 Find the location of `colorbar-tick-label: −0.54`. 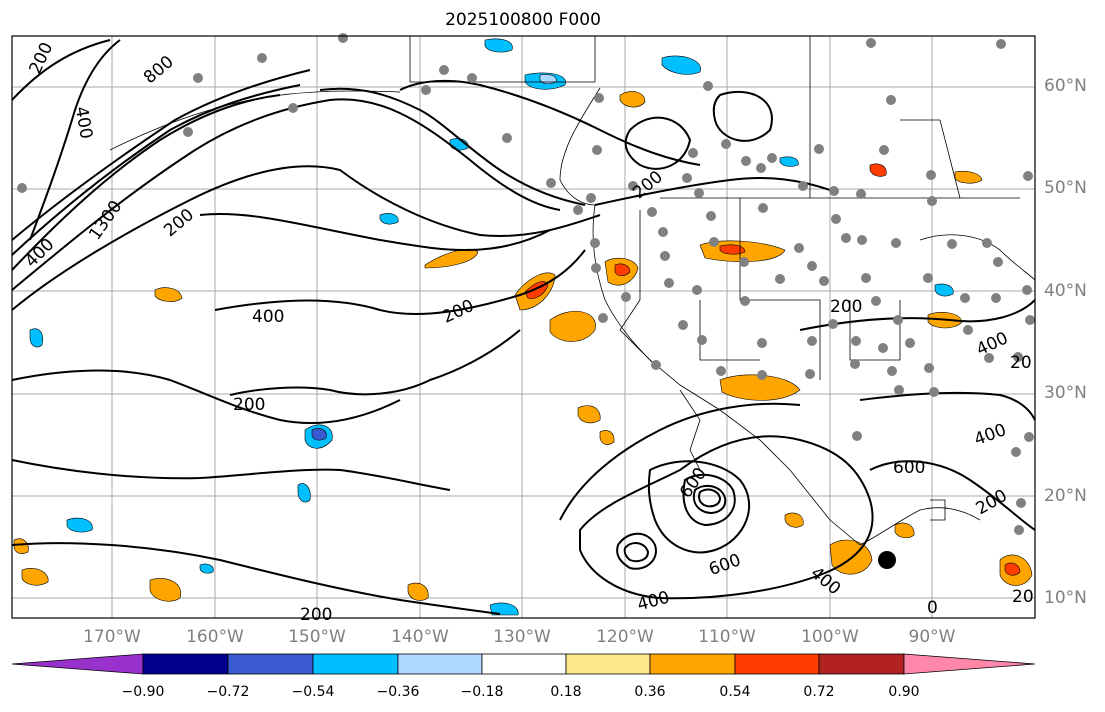

colorbar-tick-label: −0.54 is located at coordinates (313, 692).